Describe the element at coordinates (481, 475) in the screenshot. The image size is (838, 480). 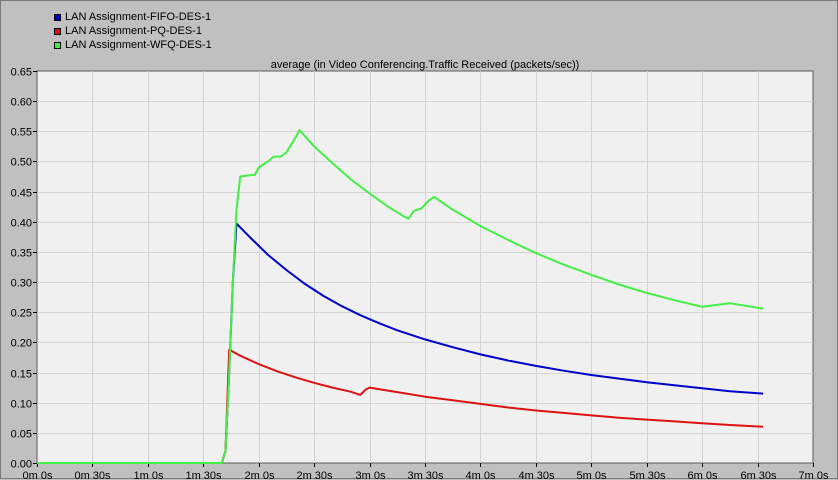
I see `x-tick-label: 4m 0s` at that location.